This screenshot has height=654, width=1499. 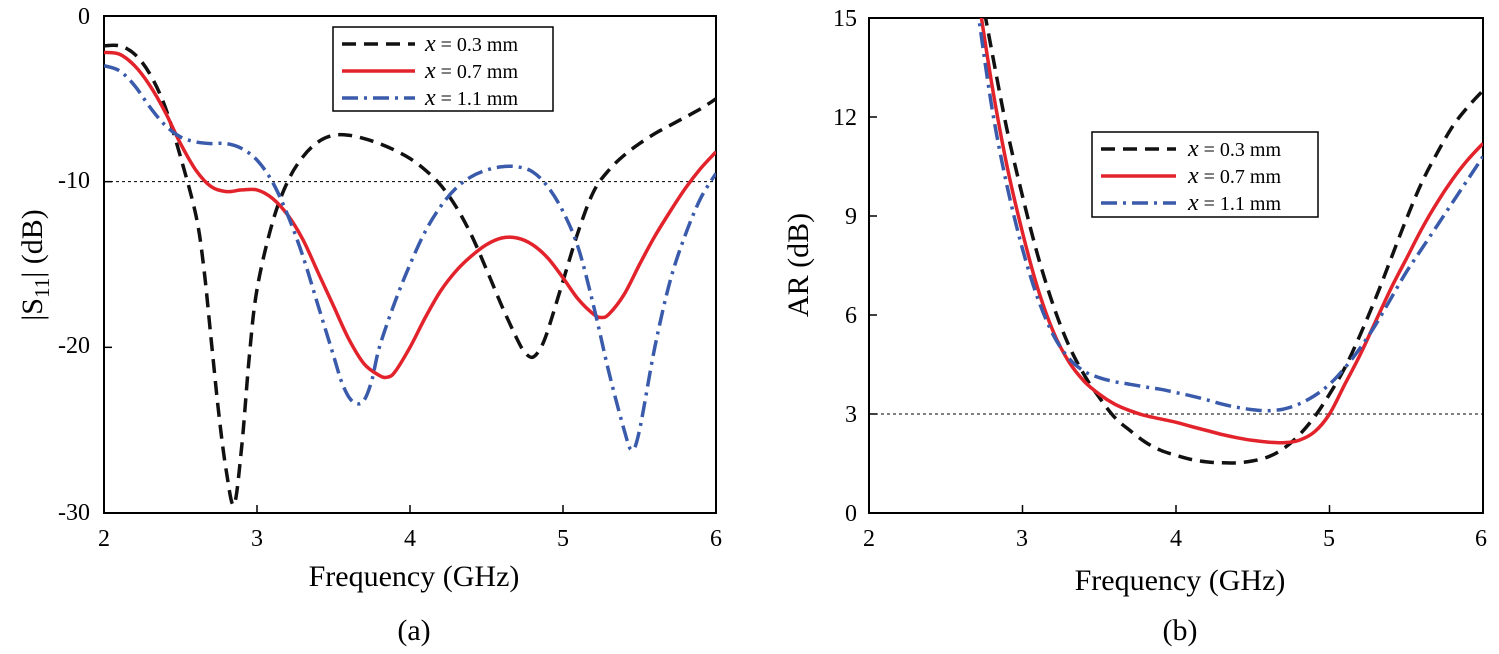 What do you see at coordinates (74, 346) in the screenshot?
I see `panel-a-ytick-label: -20` at bounding box center [74, 346].